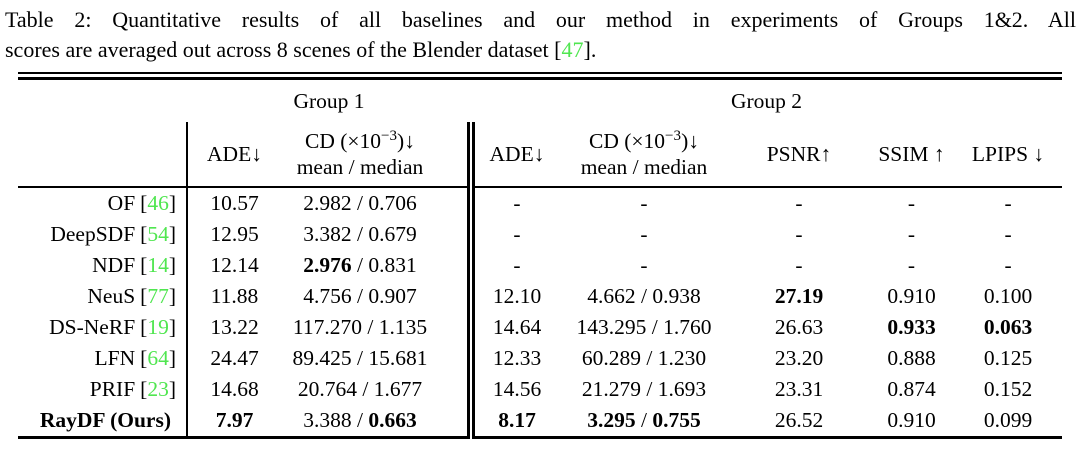  Describe the element at coordinates (327, 389) in the screenshot. I see `cd-g1-mean: 20.764` at that location.